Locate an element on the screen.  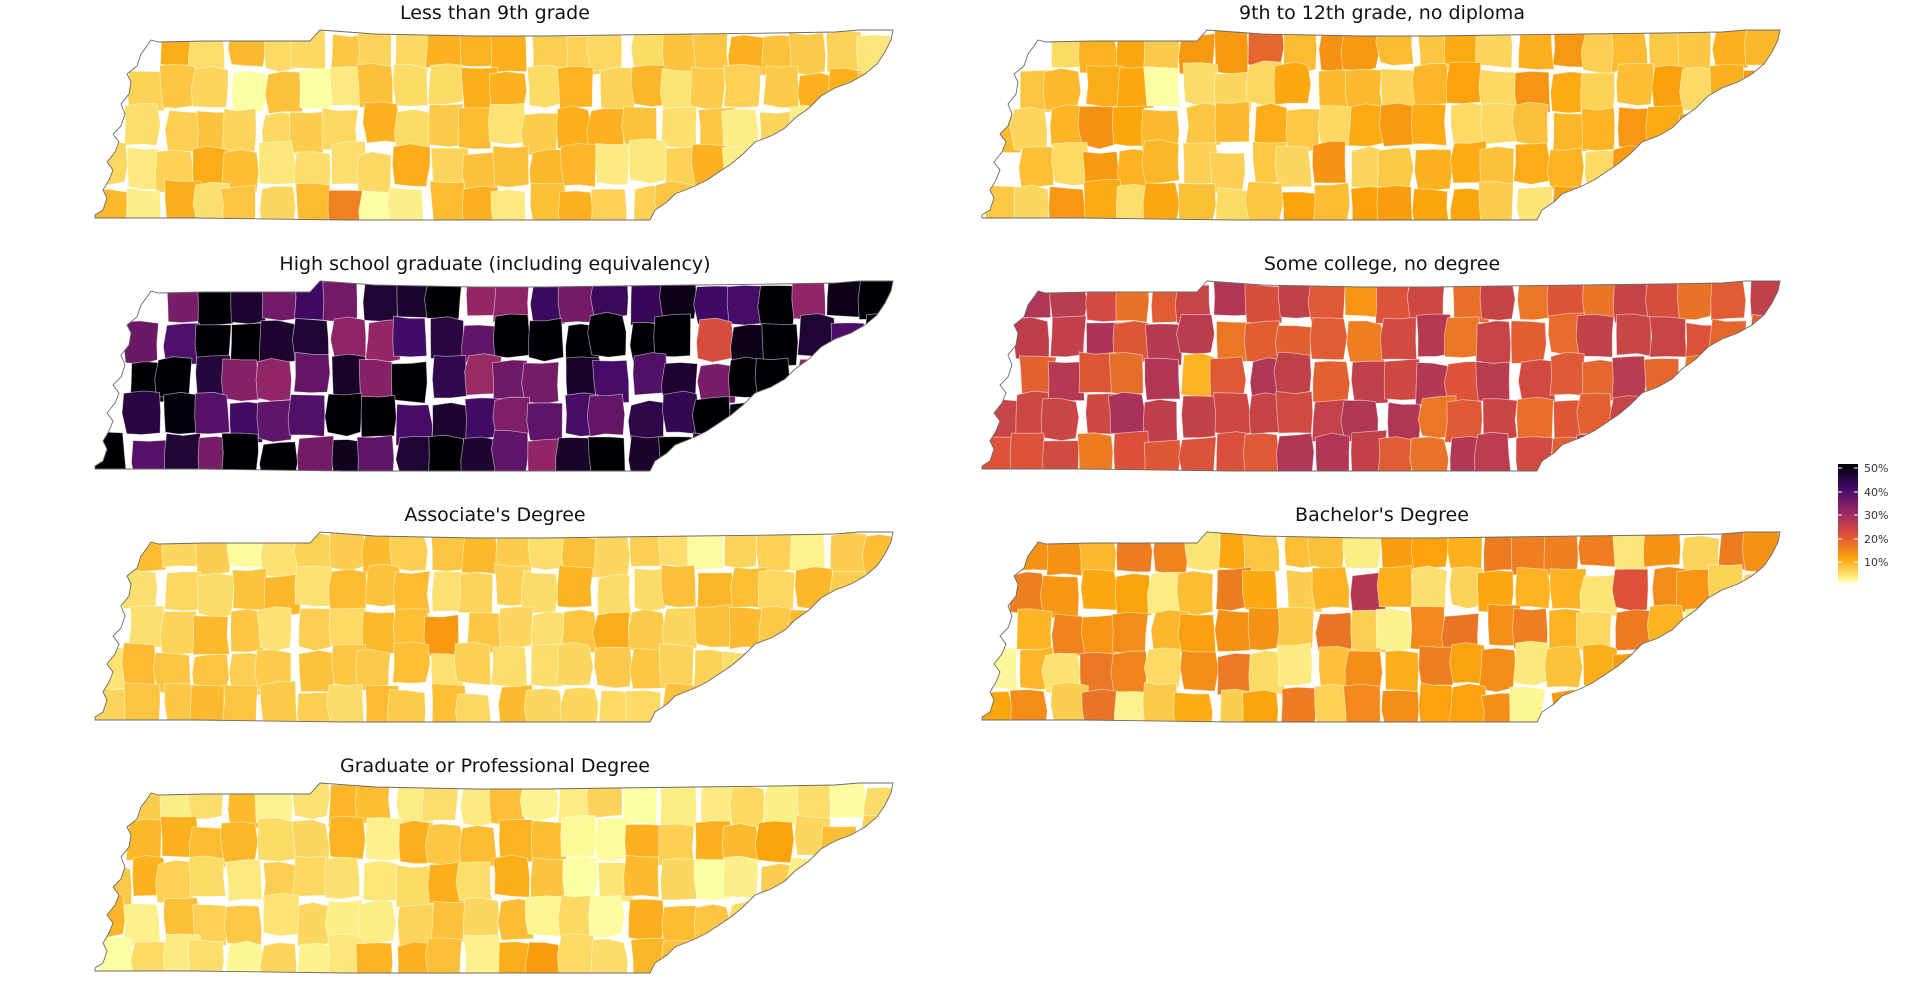
panel-title-associates: Associate's Degree is located at coordinates (494, 515).